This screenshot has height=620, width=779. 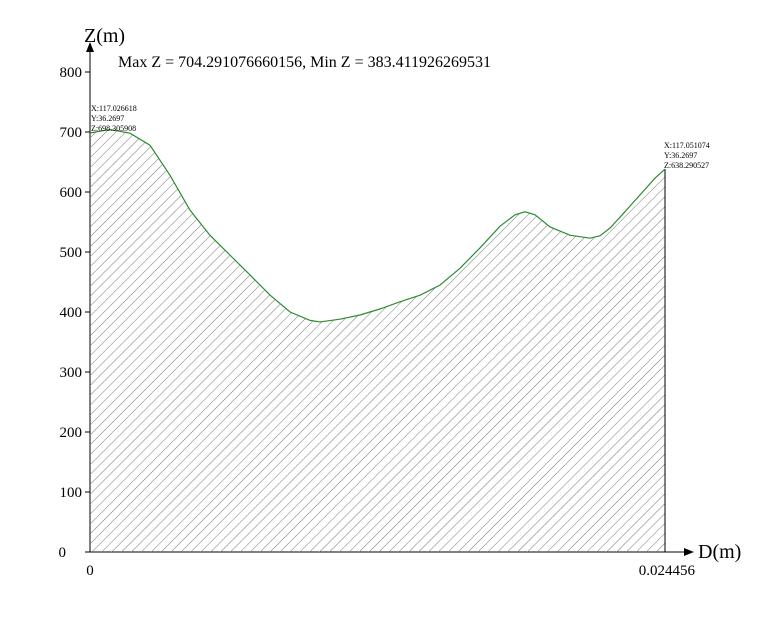 I want to click on y-tick-label: 300, so click(x=71, y=373).